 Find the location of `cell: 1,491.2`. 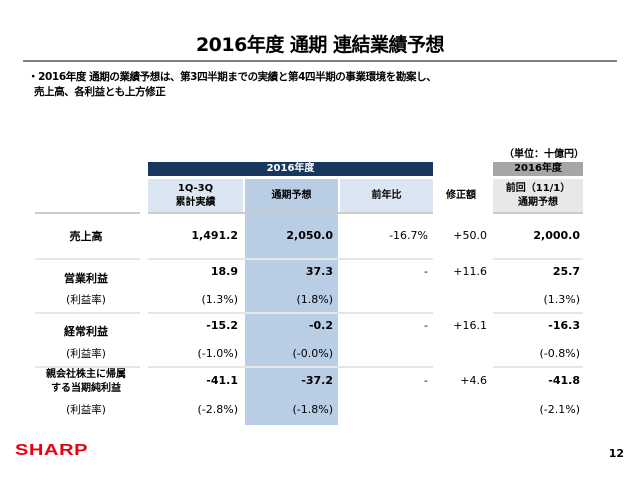

cell: 1,491.2 is located at coordinates (214, 235).